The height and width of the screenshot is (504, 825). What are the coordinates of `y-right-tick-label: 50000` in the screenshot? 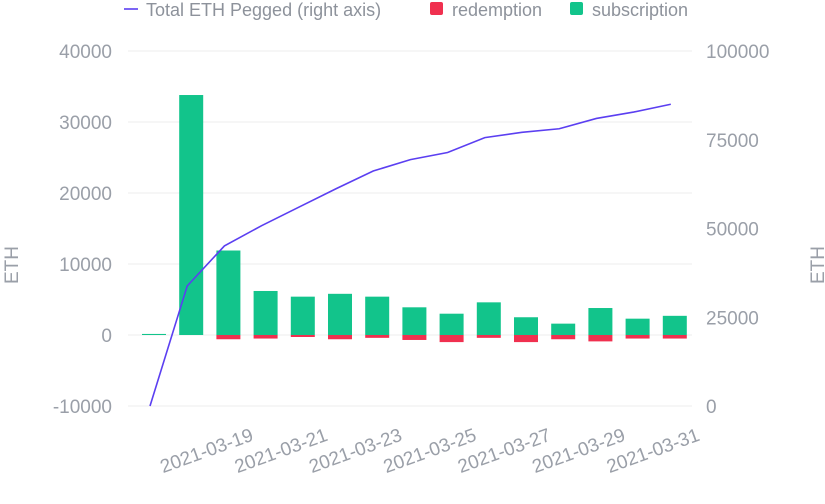 It's located at (732, 230).